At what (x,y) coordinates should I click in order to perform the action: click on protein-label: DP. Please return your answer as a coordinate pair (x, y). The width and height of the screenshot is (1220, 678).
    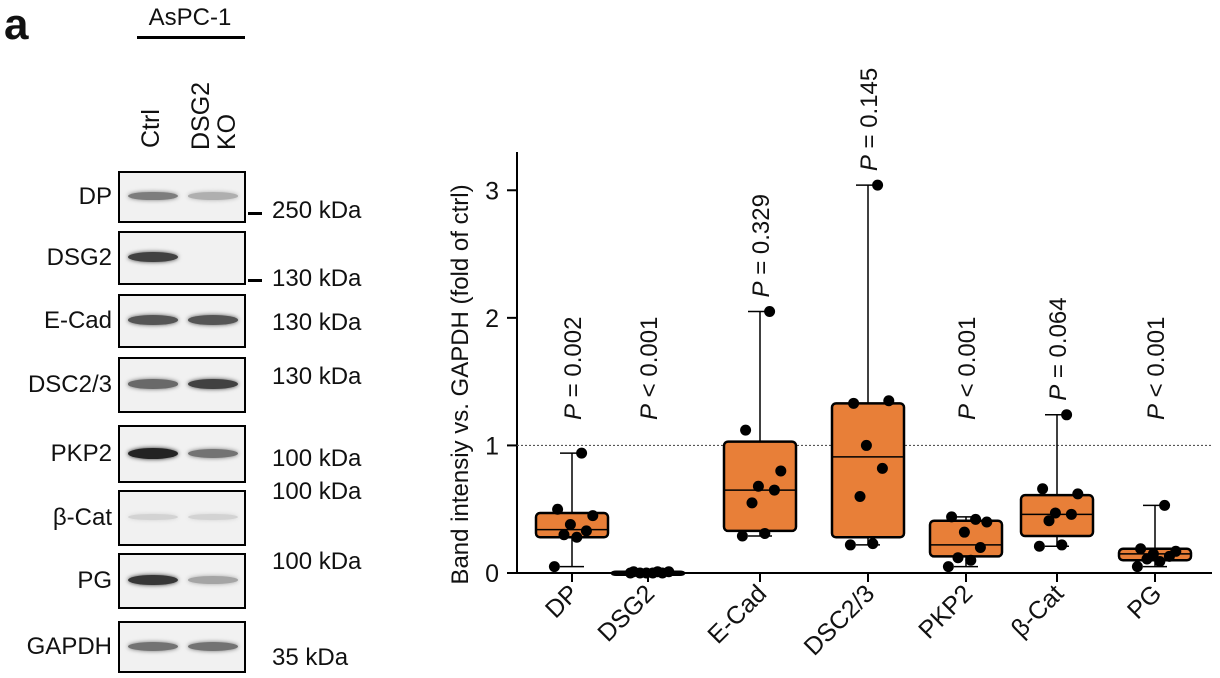
    Looking at the image, I should click on (95, 196).